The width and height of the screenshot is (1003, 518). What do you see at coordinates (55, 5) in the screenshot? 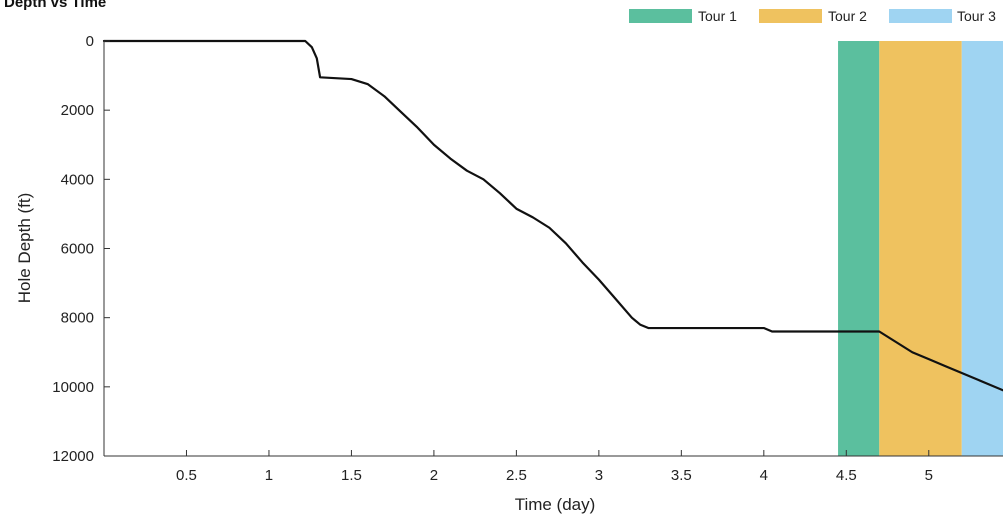
I see `chart-title: Depth vs Time` at bounding box center [55, 5].